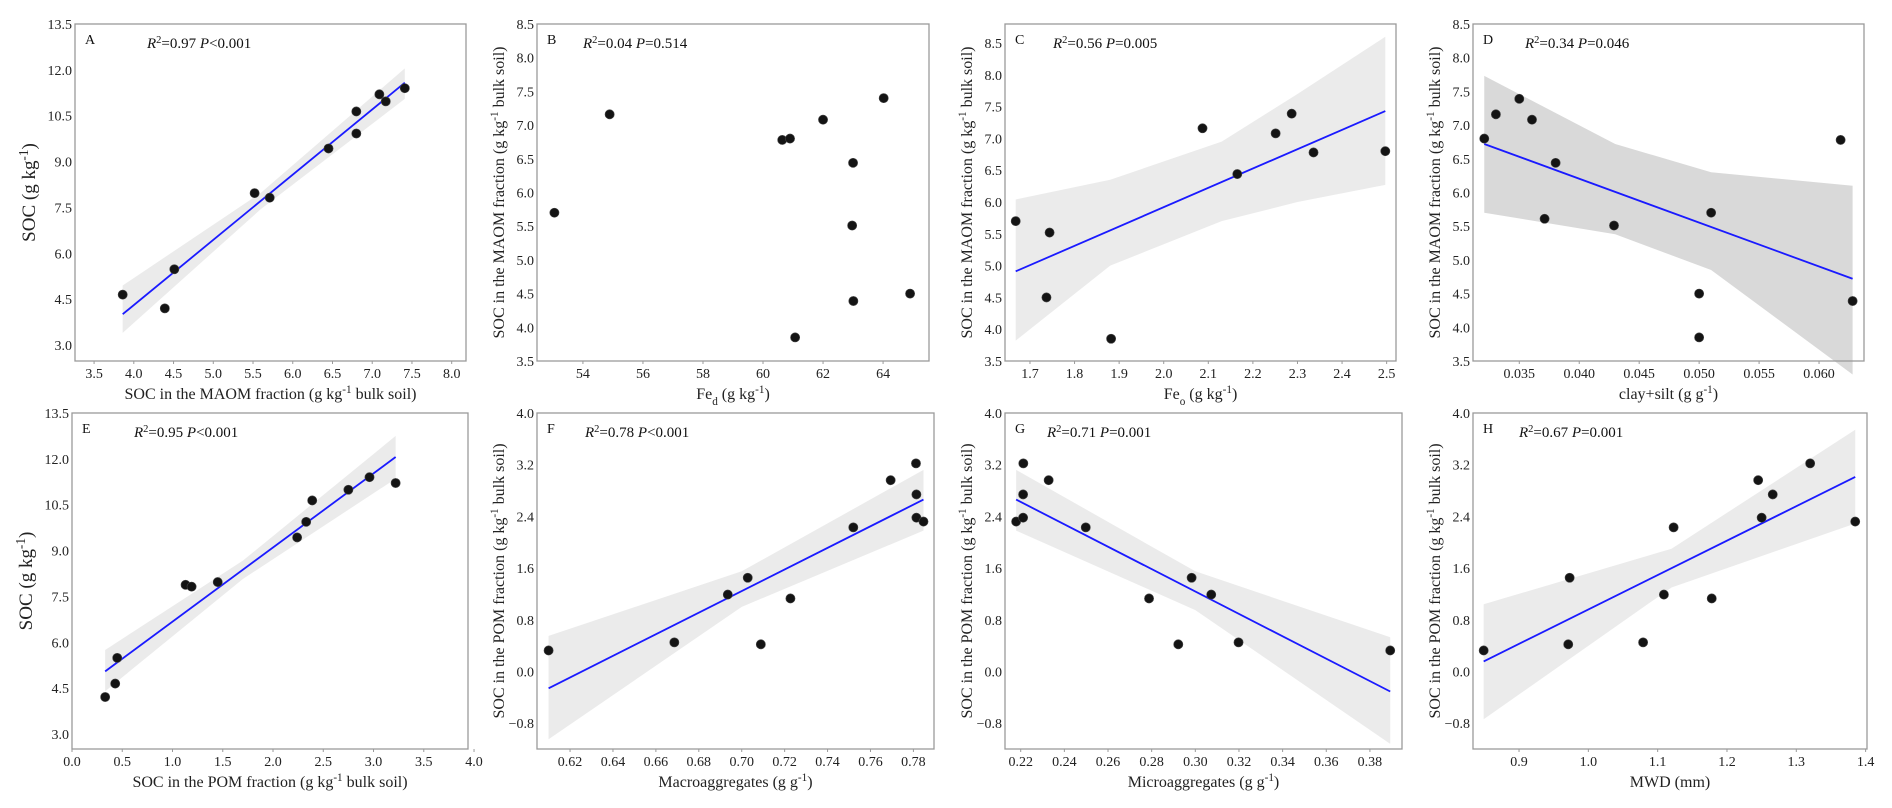  I want to click on x-tick-label: 4.0, so click(134, 374).